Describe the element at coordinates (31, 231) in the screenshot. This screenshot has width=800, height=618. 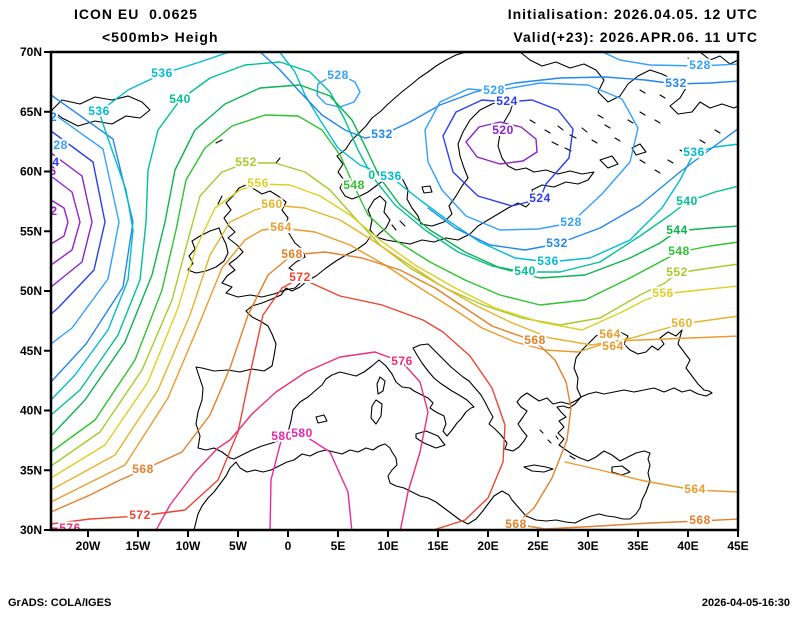
I see `y-axis-tick-label: 55N` at that location.